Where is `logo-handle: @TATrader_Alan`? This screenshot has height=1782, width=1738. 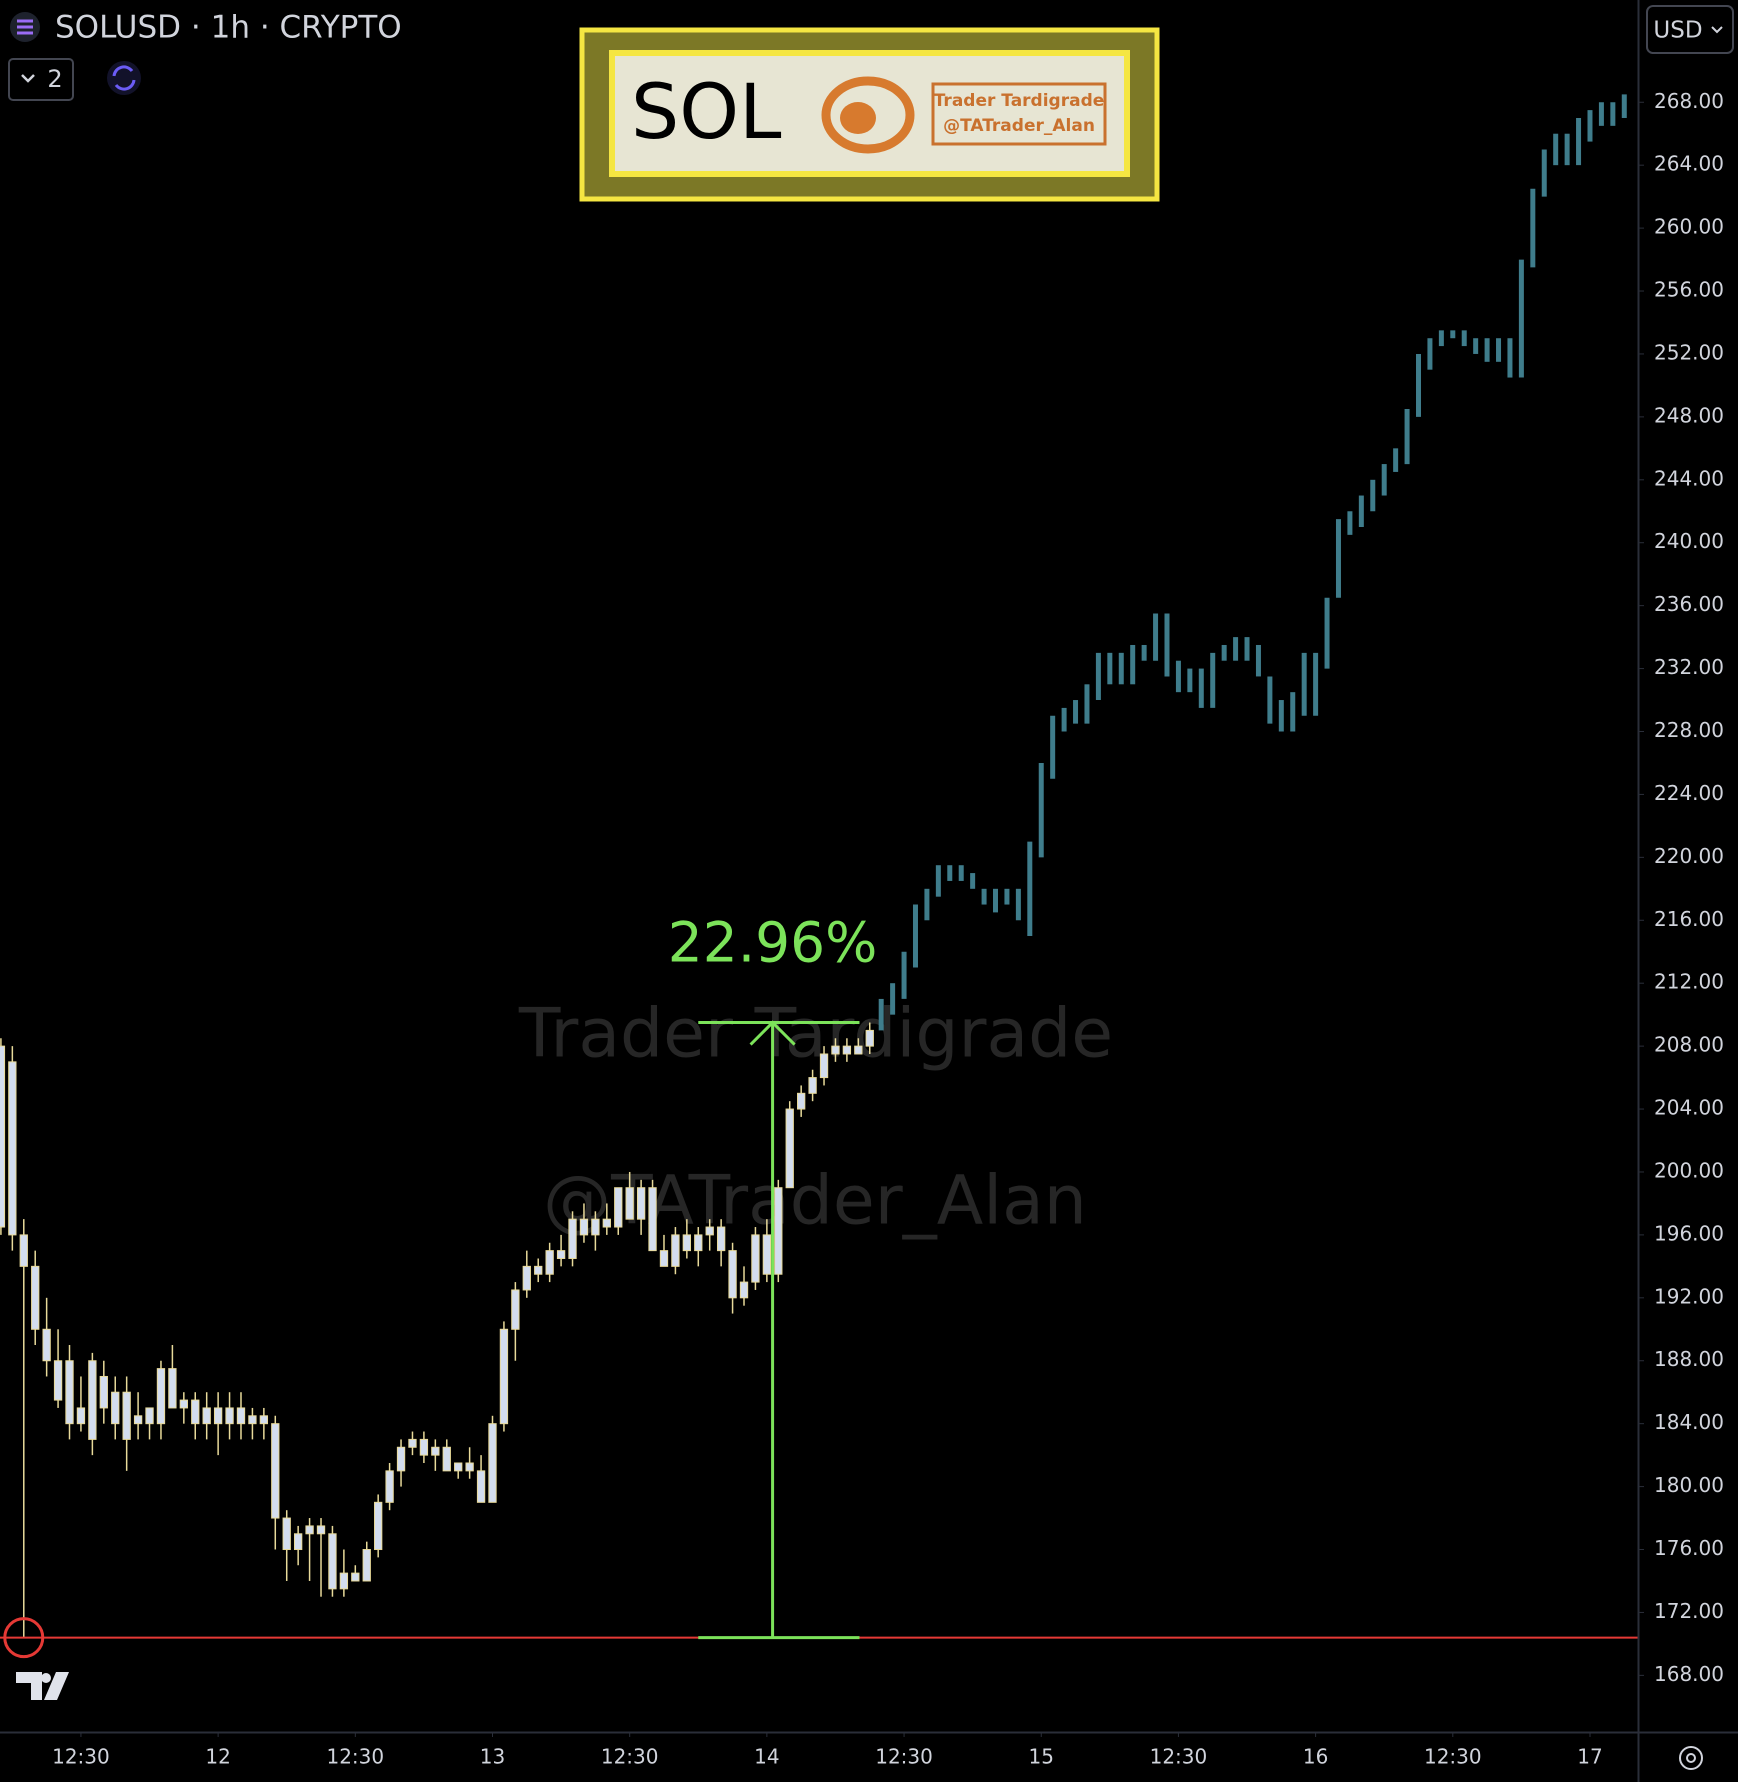
logo-handle: @TATrader_Alan is located at coordinates (1019, 126).